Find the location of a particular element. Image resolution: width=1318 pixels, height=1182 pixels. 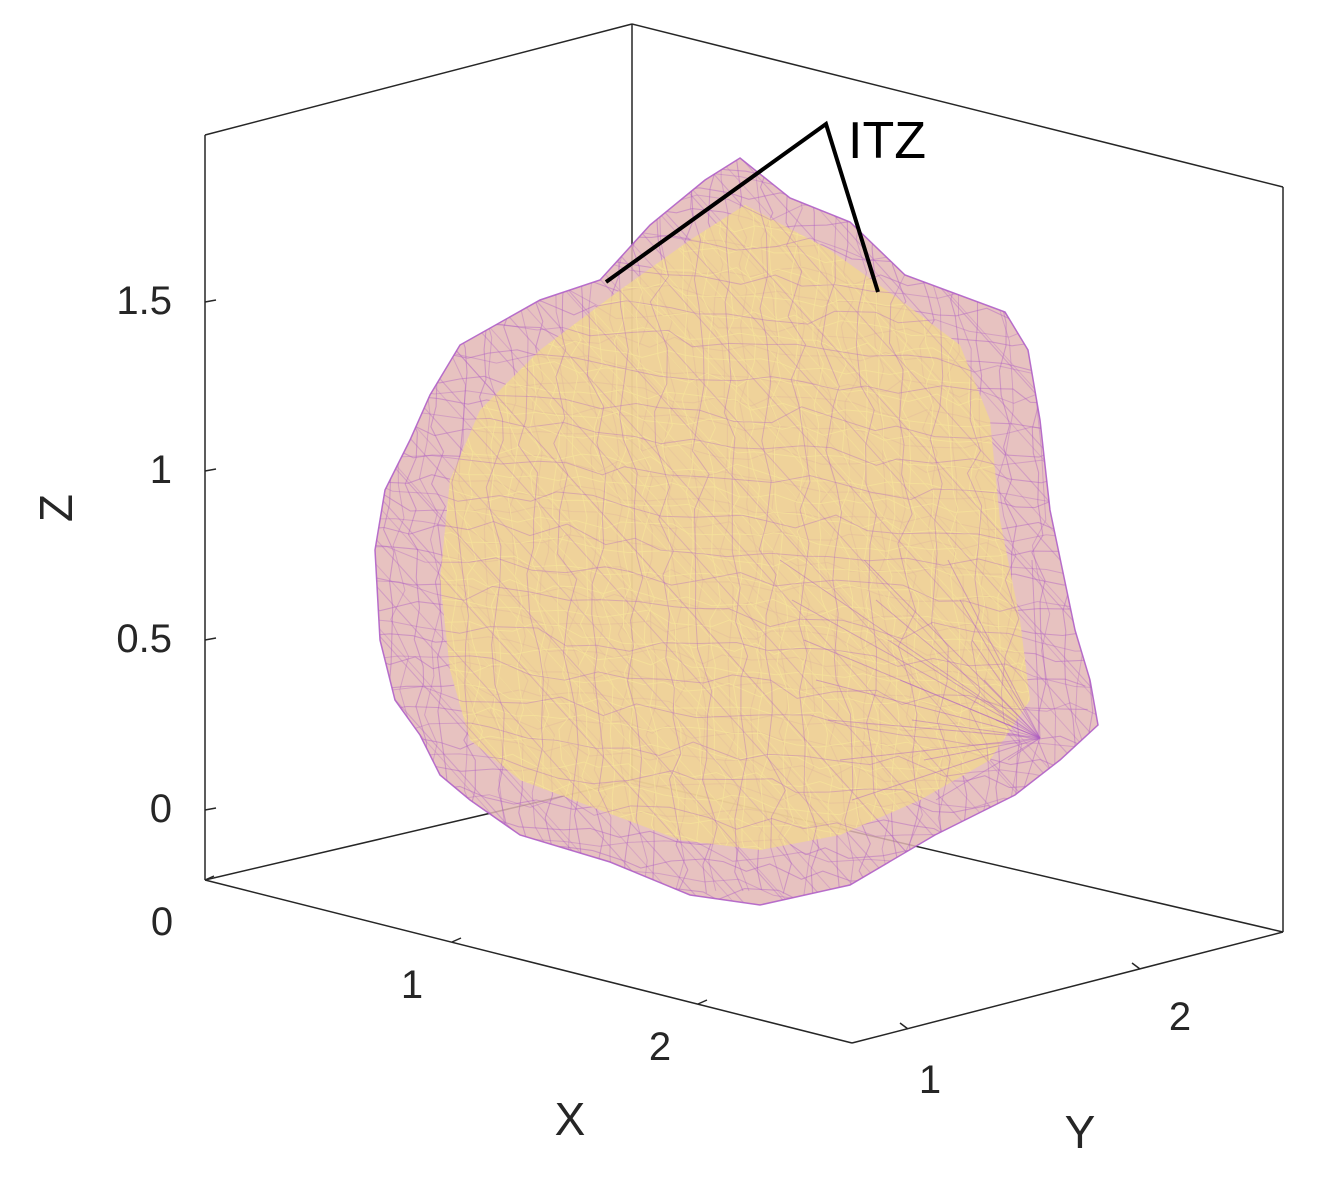

y-tick-label: 1 is located at coordinates (930, 1080).